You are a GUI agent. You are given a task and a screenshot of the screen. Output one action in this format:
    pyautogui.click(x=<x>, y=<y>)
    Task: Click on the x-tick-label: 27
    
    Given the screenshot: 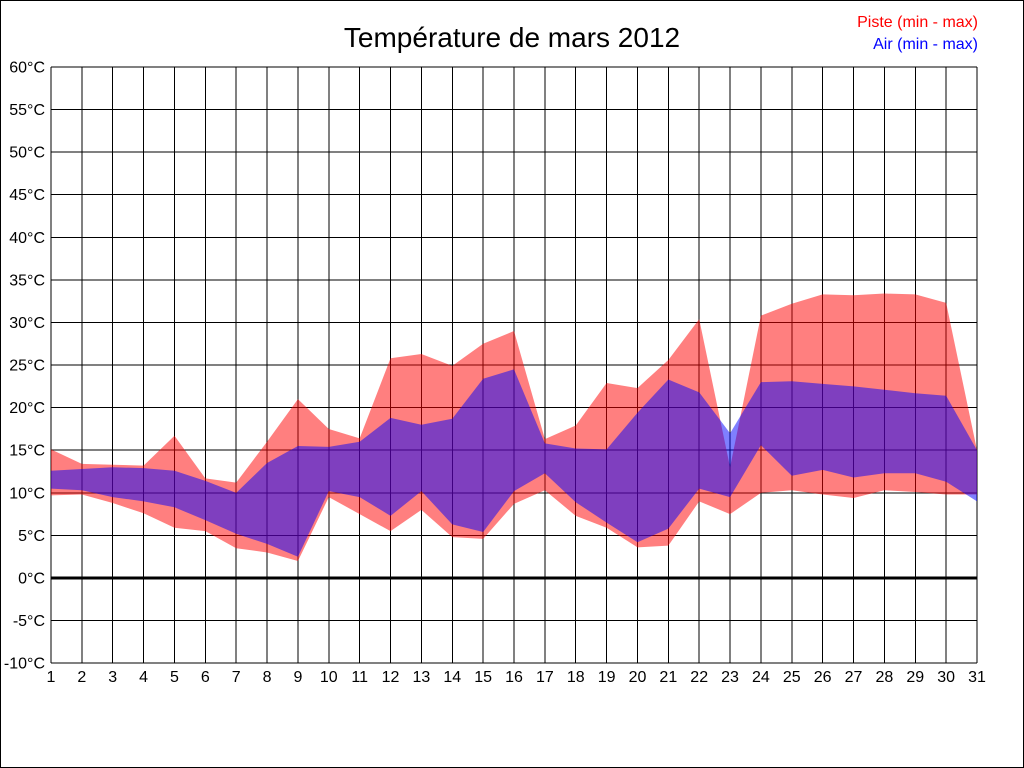 What is the action you would take?
    pyautogui.click(x=854, y=677)
    